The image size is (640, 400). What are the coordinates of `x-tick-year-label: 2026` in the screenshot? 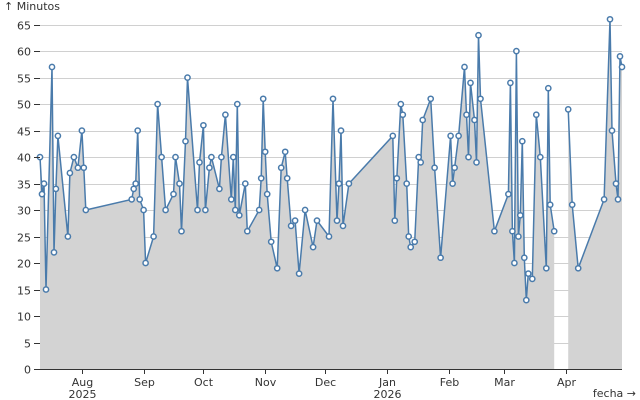 It's located at (388, 394).